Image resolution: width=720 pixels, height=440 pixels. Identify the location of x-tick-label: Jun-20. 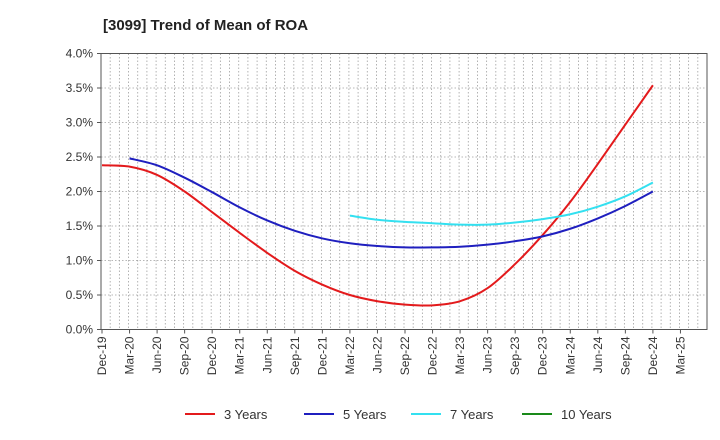
(157, 354).